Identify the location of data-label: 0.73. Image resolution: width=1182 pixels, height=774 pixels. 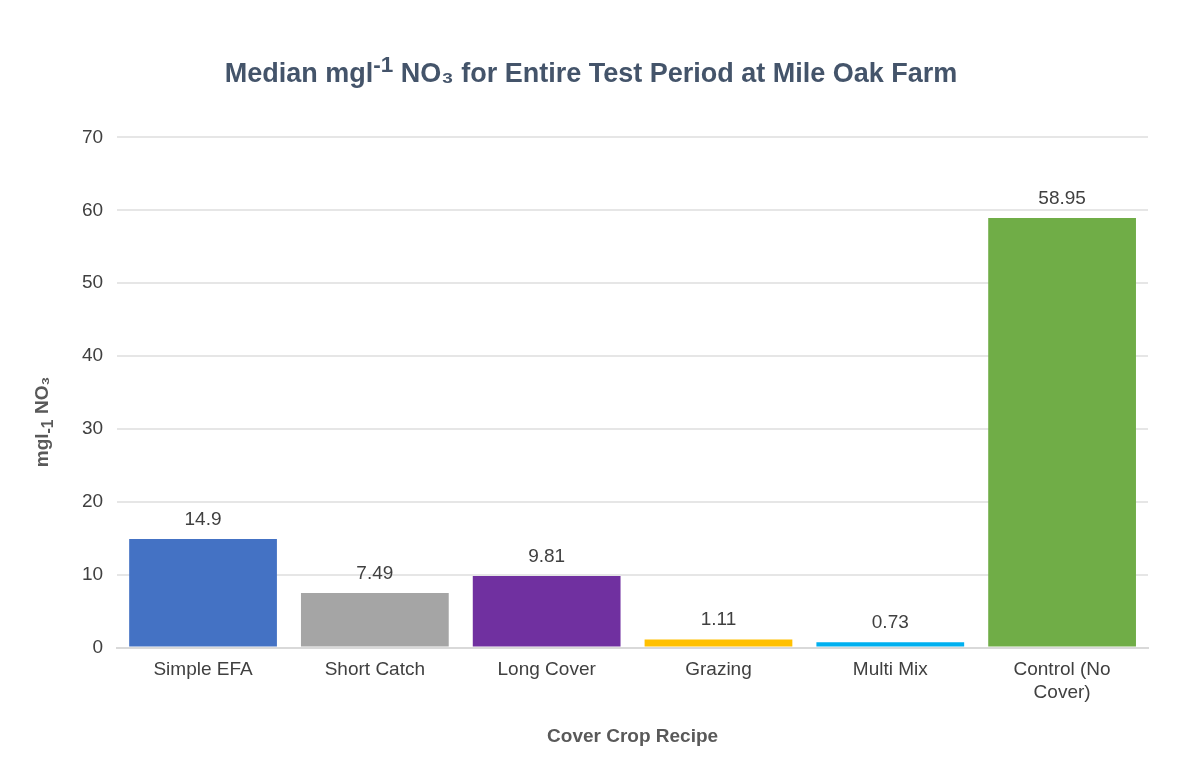
(890, 622).